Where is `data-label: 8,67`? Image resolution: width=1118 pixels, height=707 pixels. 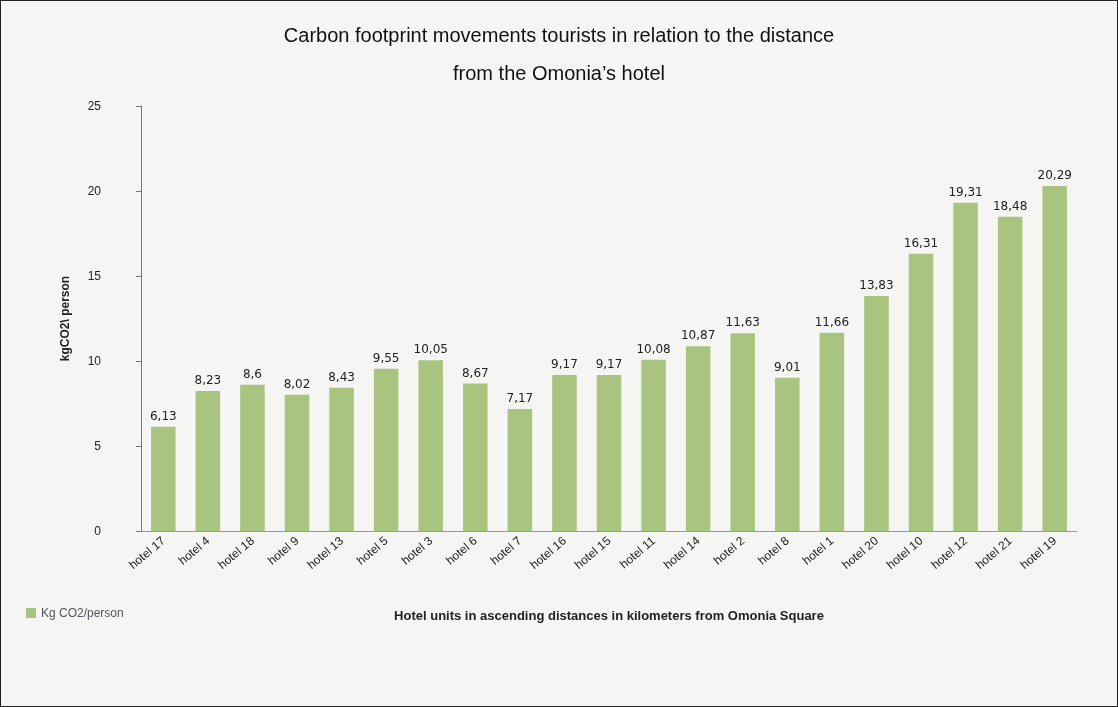
data-label: 8,67 is located at coordinates (475, 372).